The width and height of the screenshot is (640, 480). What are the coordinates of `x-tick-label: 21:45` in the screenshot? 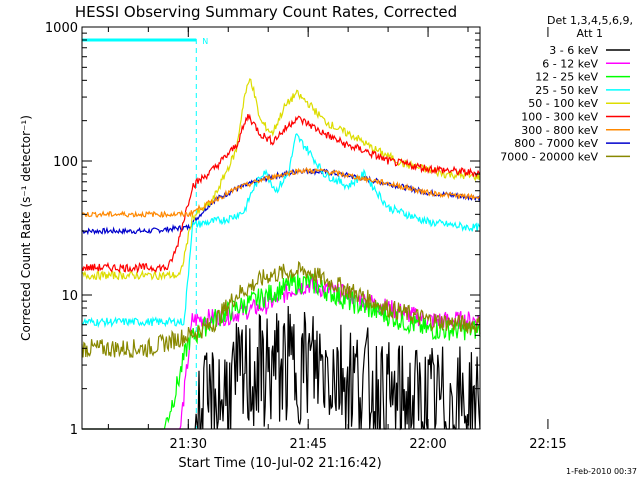 It's located at (307, 444).